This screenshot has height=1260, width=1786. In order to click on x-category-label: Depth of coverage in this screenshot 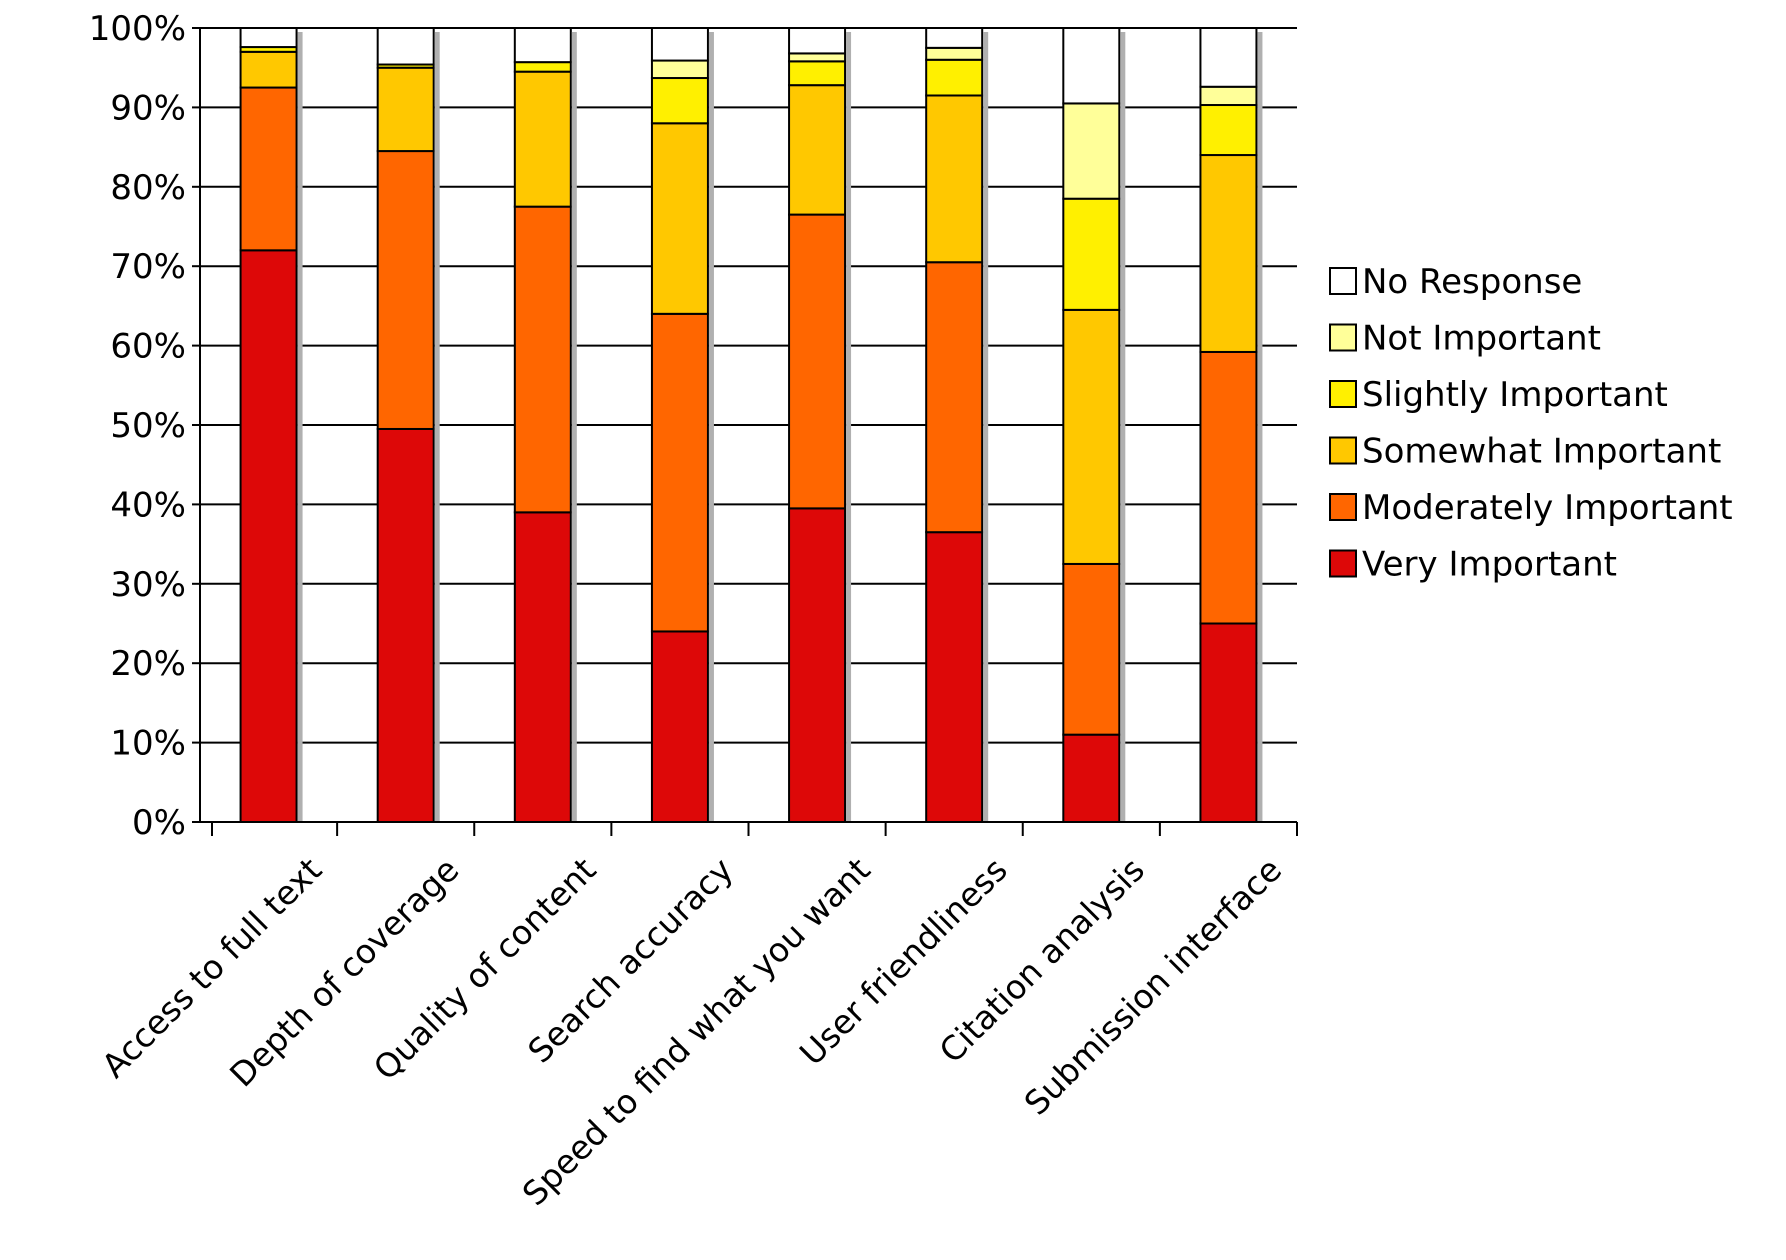, I will do `click(344, 972)`.